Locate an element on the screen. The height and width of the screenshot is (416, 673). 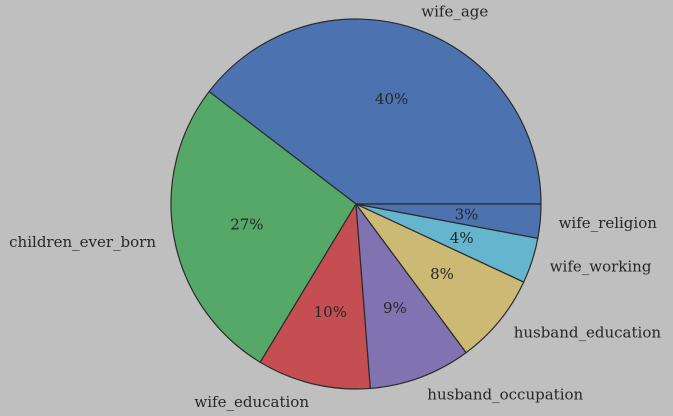
slice-label-husband-occupation: husband_occupation is located at coordinates (505, 395).